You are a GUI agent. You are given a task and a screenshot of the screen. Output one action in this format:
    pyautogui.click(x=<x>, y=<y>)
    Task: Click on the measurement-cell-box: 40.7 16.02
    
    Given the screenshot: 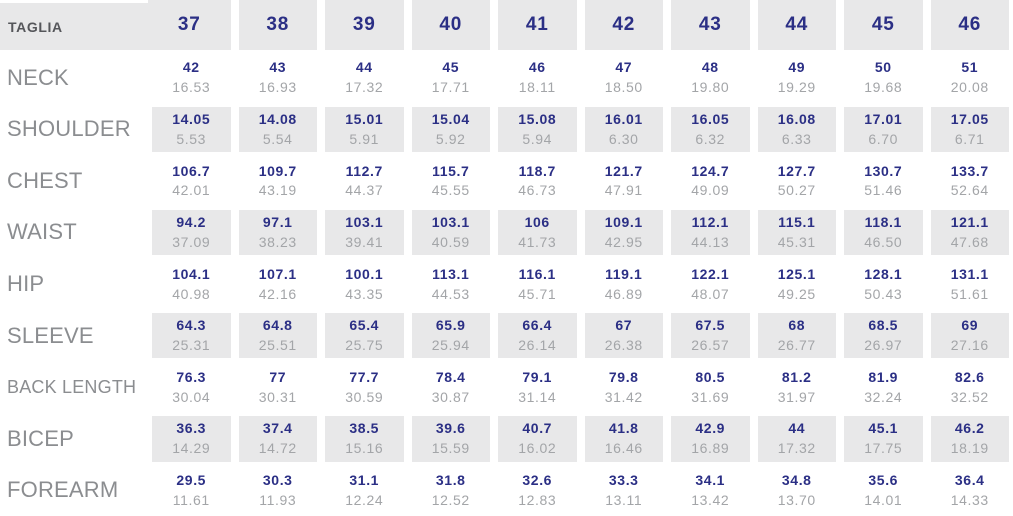 What is the action you would take?
    pyautogui.click(x=537, y=438)
    